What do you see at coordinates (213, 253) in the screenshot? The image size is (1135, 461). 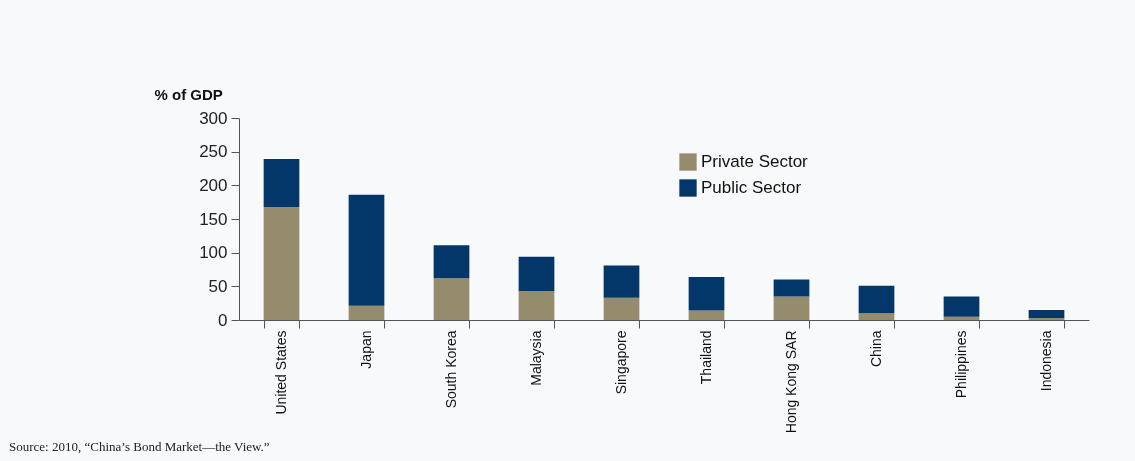 I see `y-tick-label: 100` at bounding box center [213, 253].